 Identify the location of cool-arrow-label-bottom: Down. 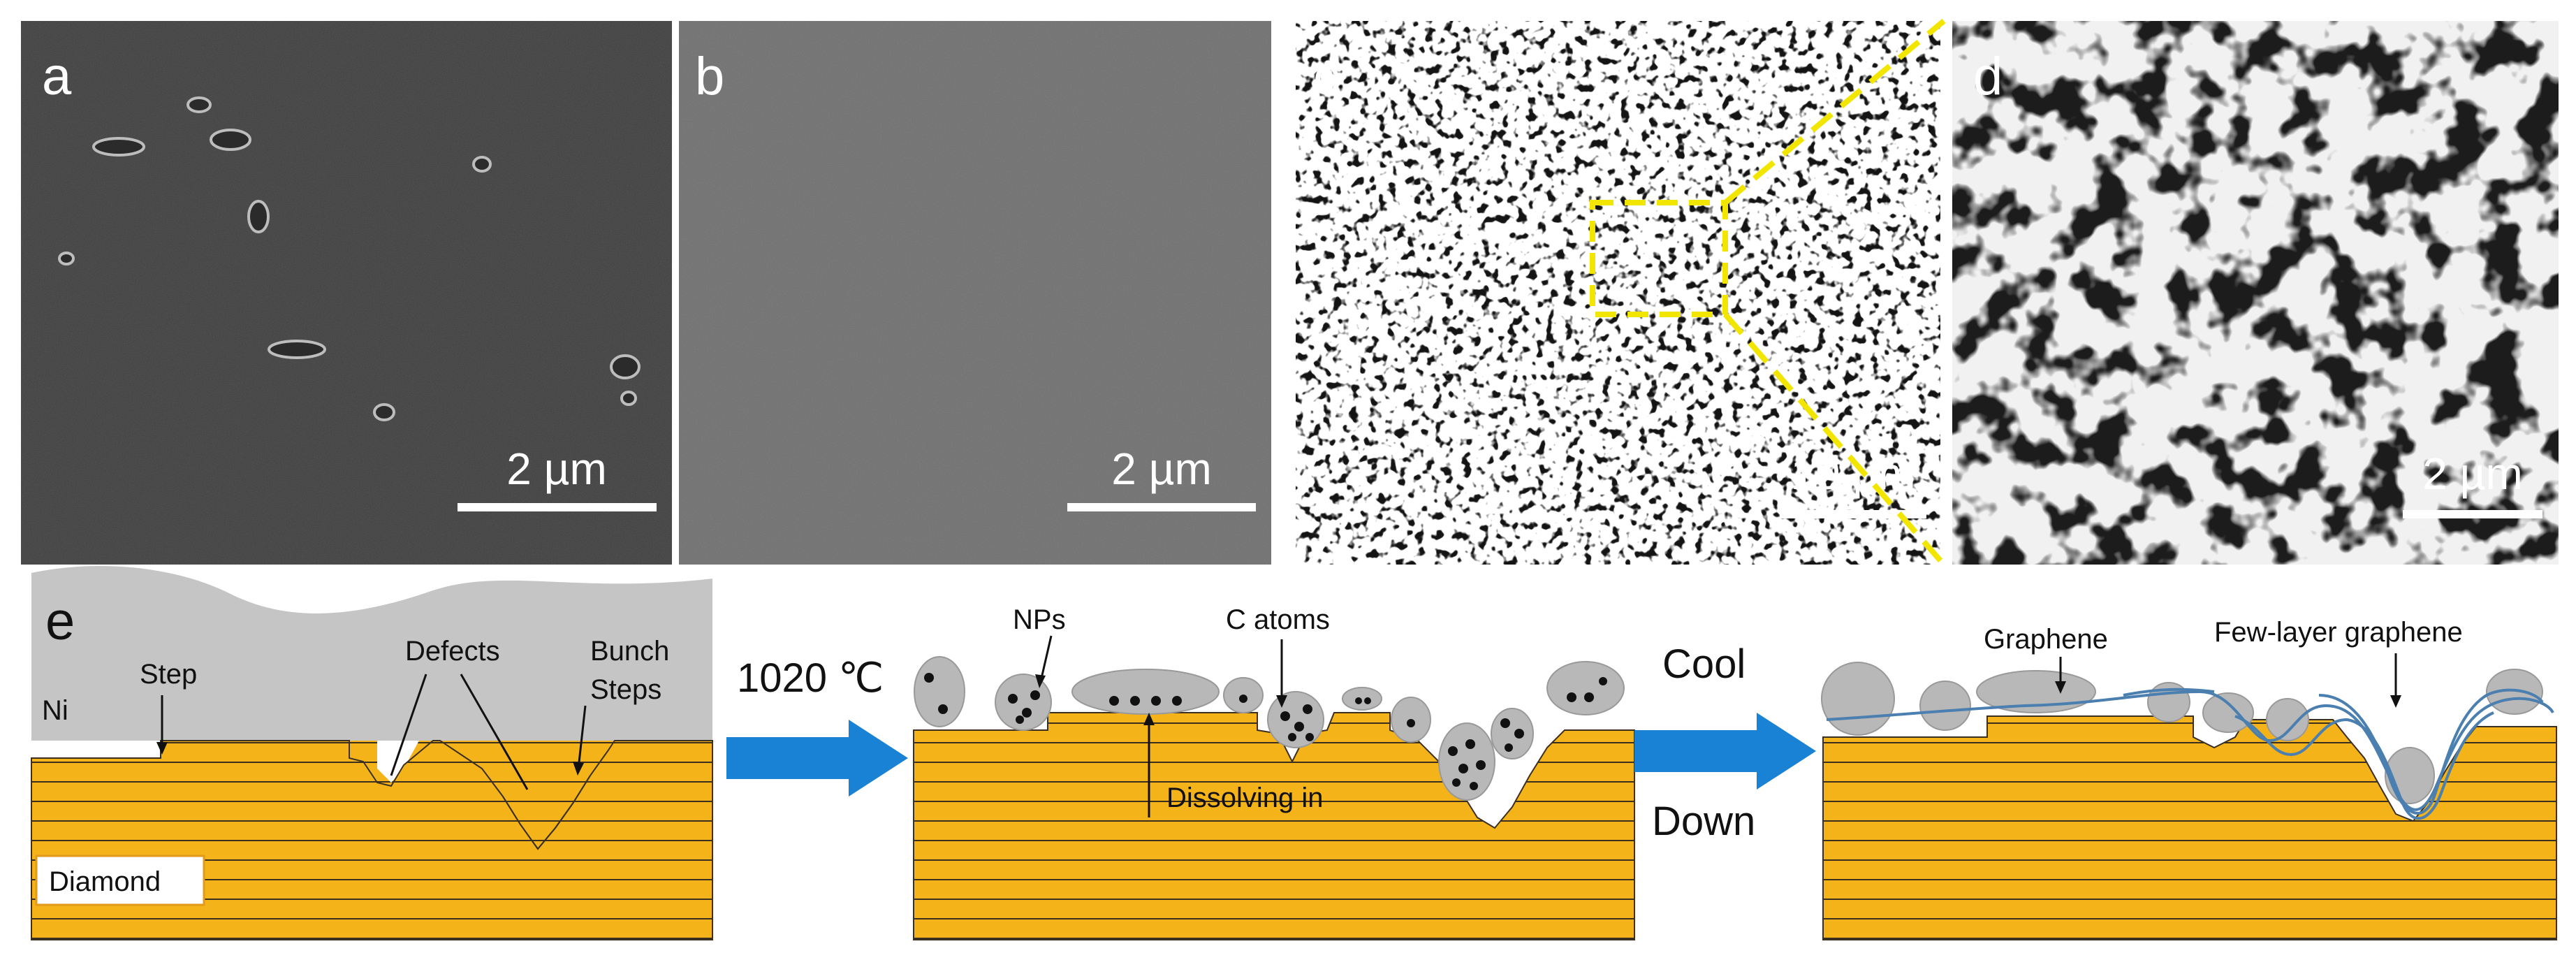
(1704, 821).